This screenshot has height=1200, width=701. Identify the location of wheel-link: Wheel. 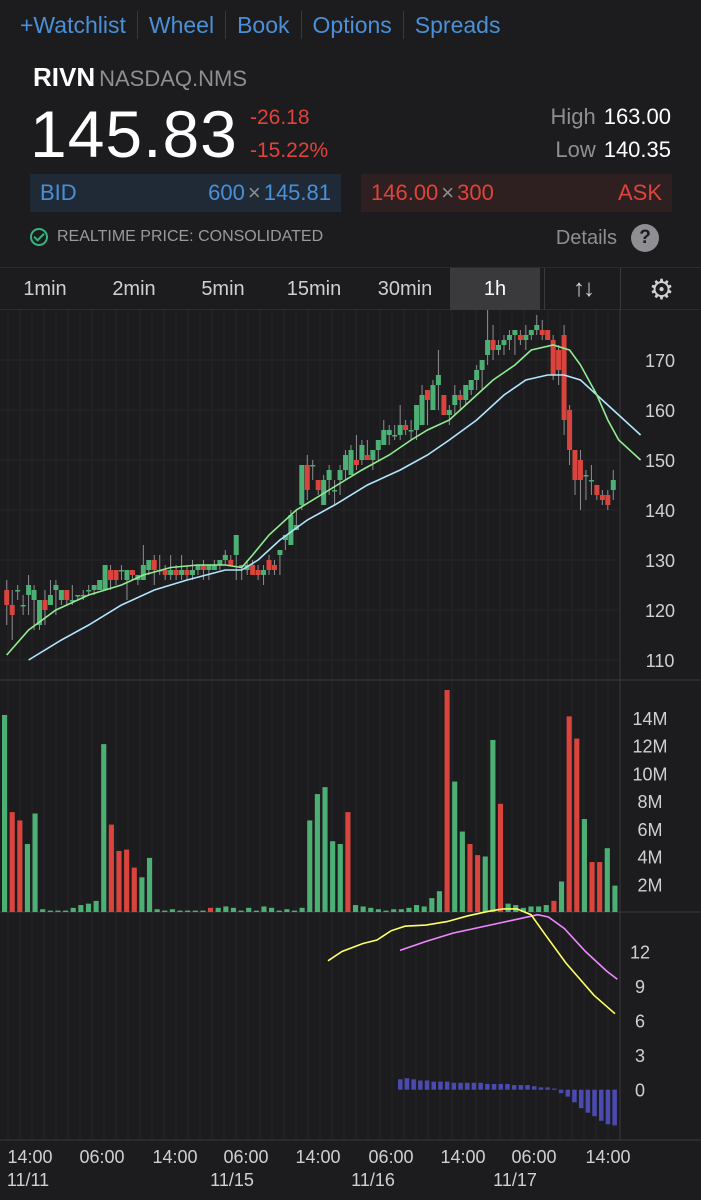
(180, 25).